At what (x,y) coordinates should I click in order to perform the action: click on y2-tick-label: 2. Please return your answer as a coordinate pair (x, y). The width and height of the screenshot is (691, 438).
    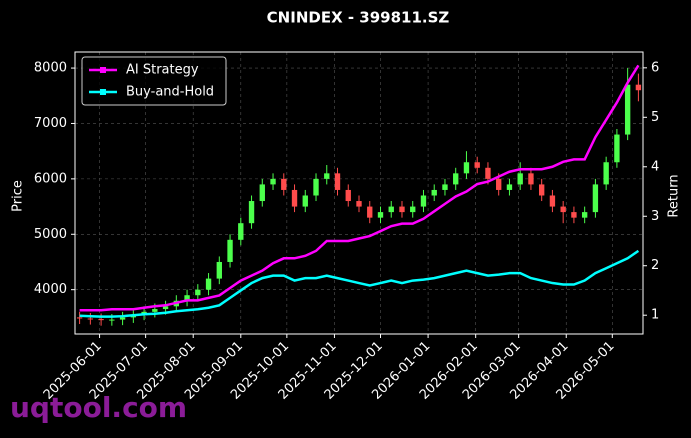
    Looking at the image, I should click on (655, 265).